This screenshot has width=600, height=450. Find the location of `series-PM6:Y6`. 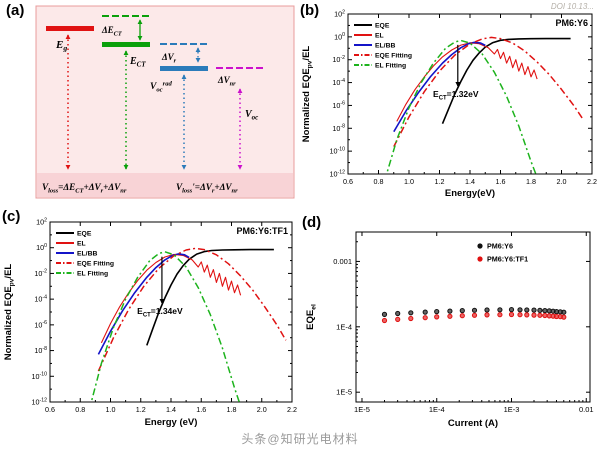

series-PM6:Y6 is located at coordinates (474, 312).